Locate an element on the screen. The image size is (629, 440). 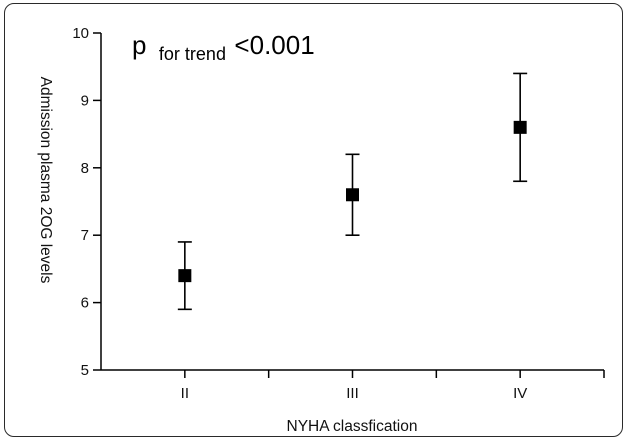
y-tick-label: 8 is located at coordinates (85, 168).